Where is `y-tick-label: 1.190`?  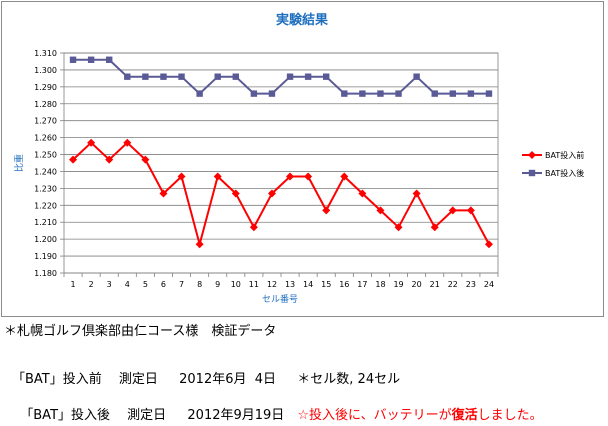 y-tick-label: 1.190 is located at coordinates (45, 256).